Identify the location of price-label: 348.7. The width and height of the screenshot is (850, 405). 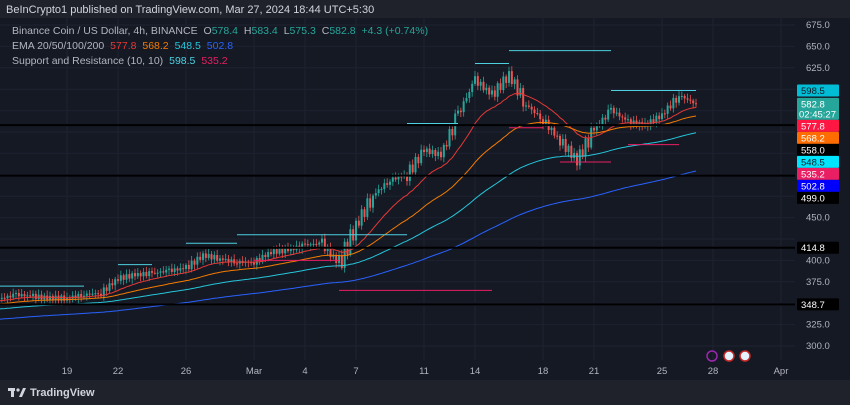
(813, 305).